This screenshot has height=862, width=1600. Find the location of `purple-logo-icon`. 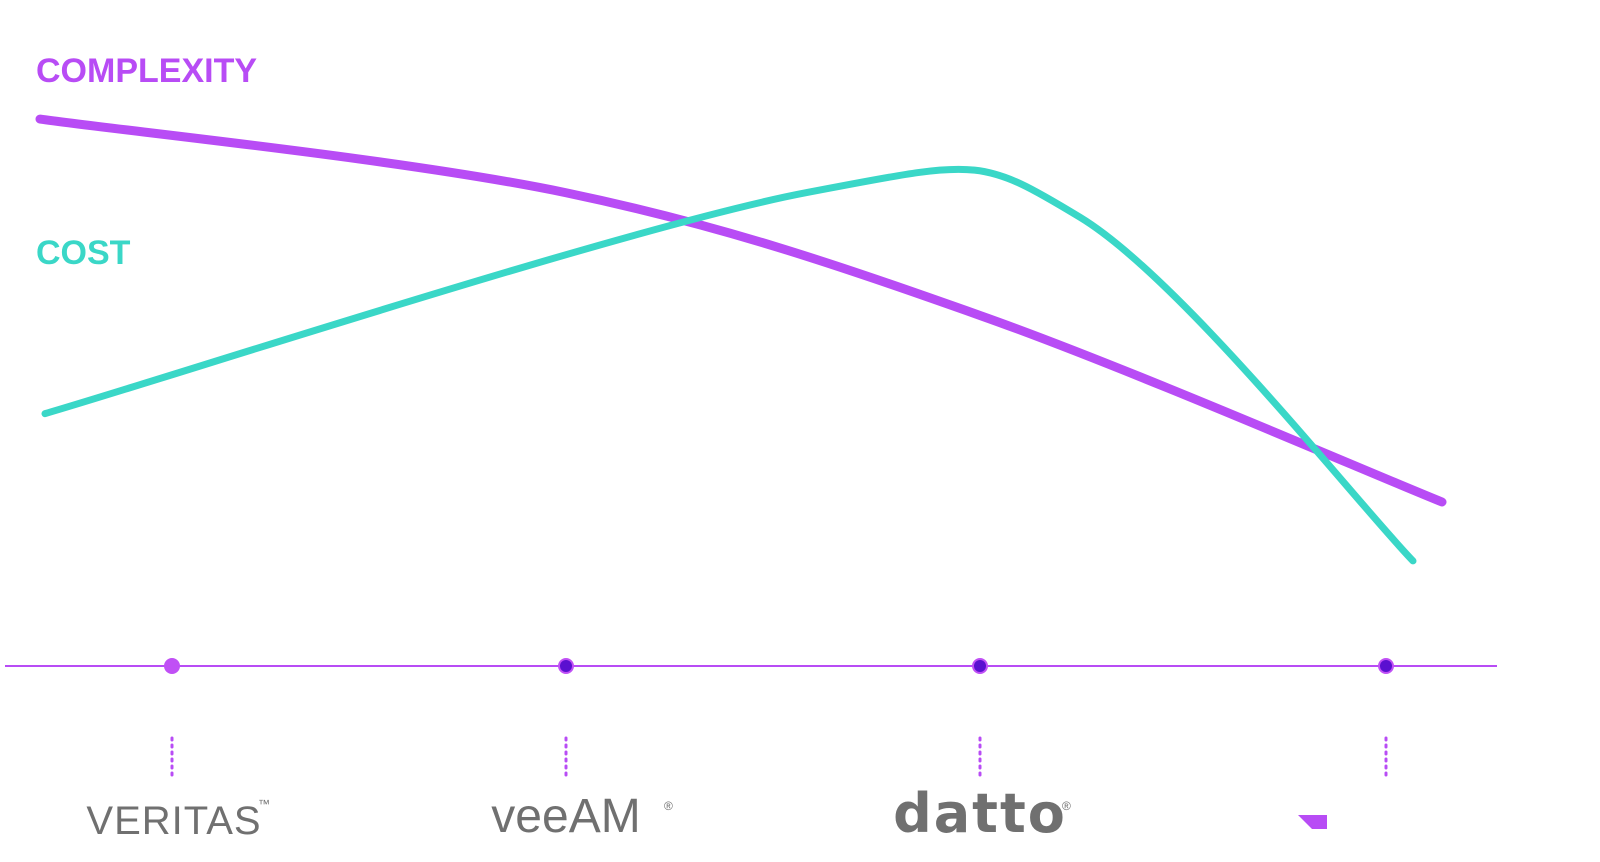

purple-logo-icon is located at coordinates (1312, 822).